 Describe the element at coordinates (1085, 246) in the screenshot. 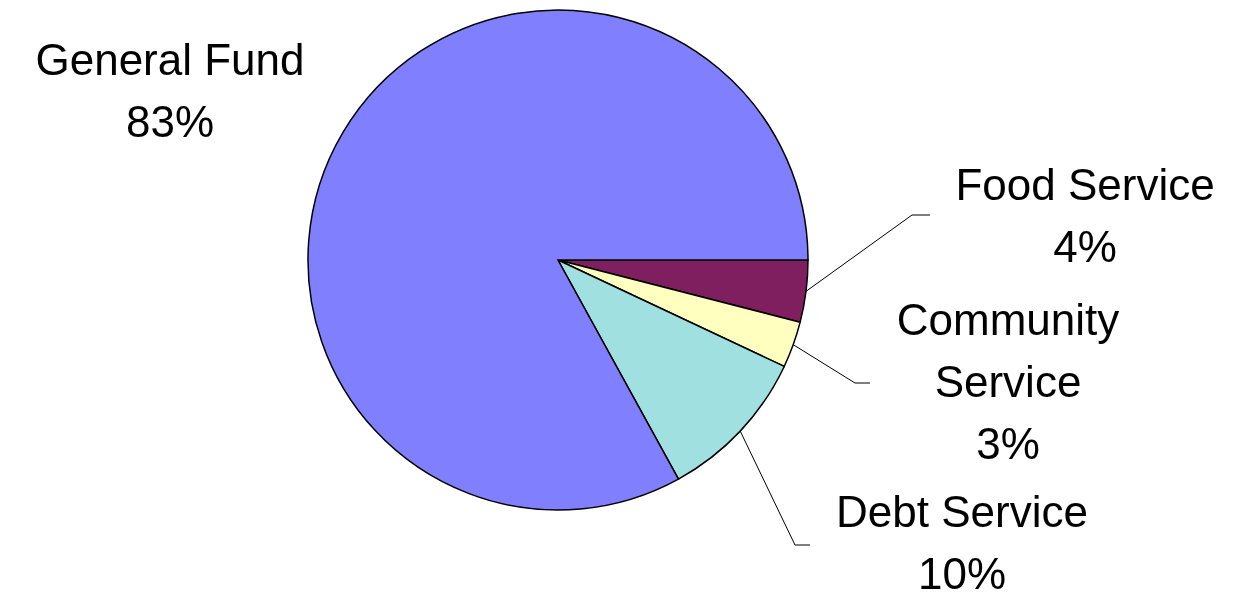

I see `data-label: 4%` at that location.